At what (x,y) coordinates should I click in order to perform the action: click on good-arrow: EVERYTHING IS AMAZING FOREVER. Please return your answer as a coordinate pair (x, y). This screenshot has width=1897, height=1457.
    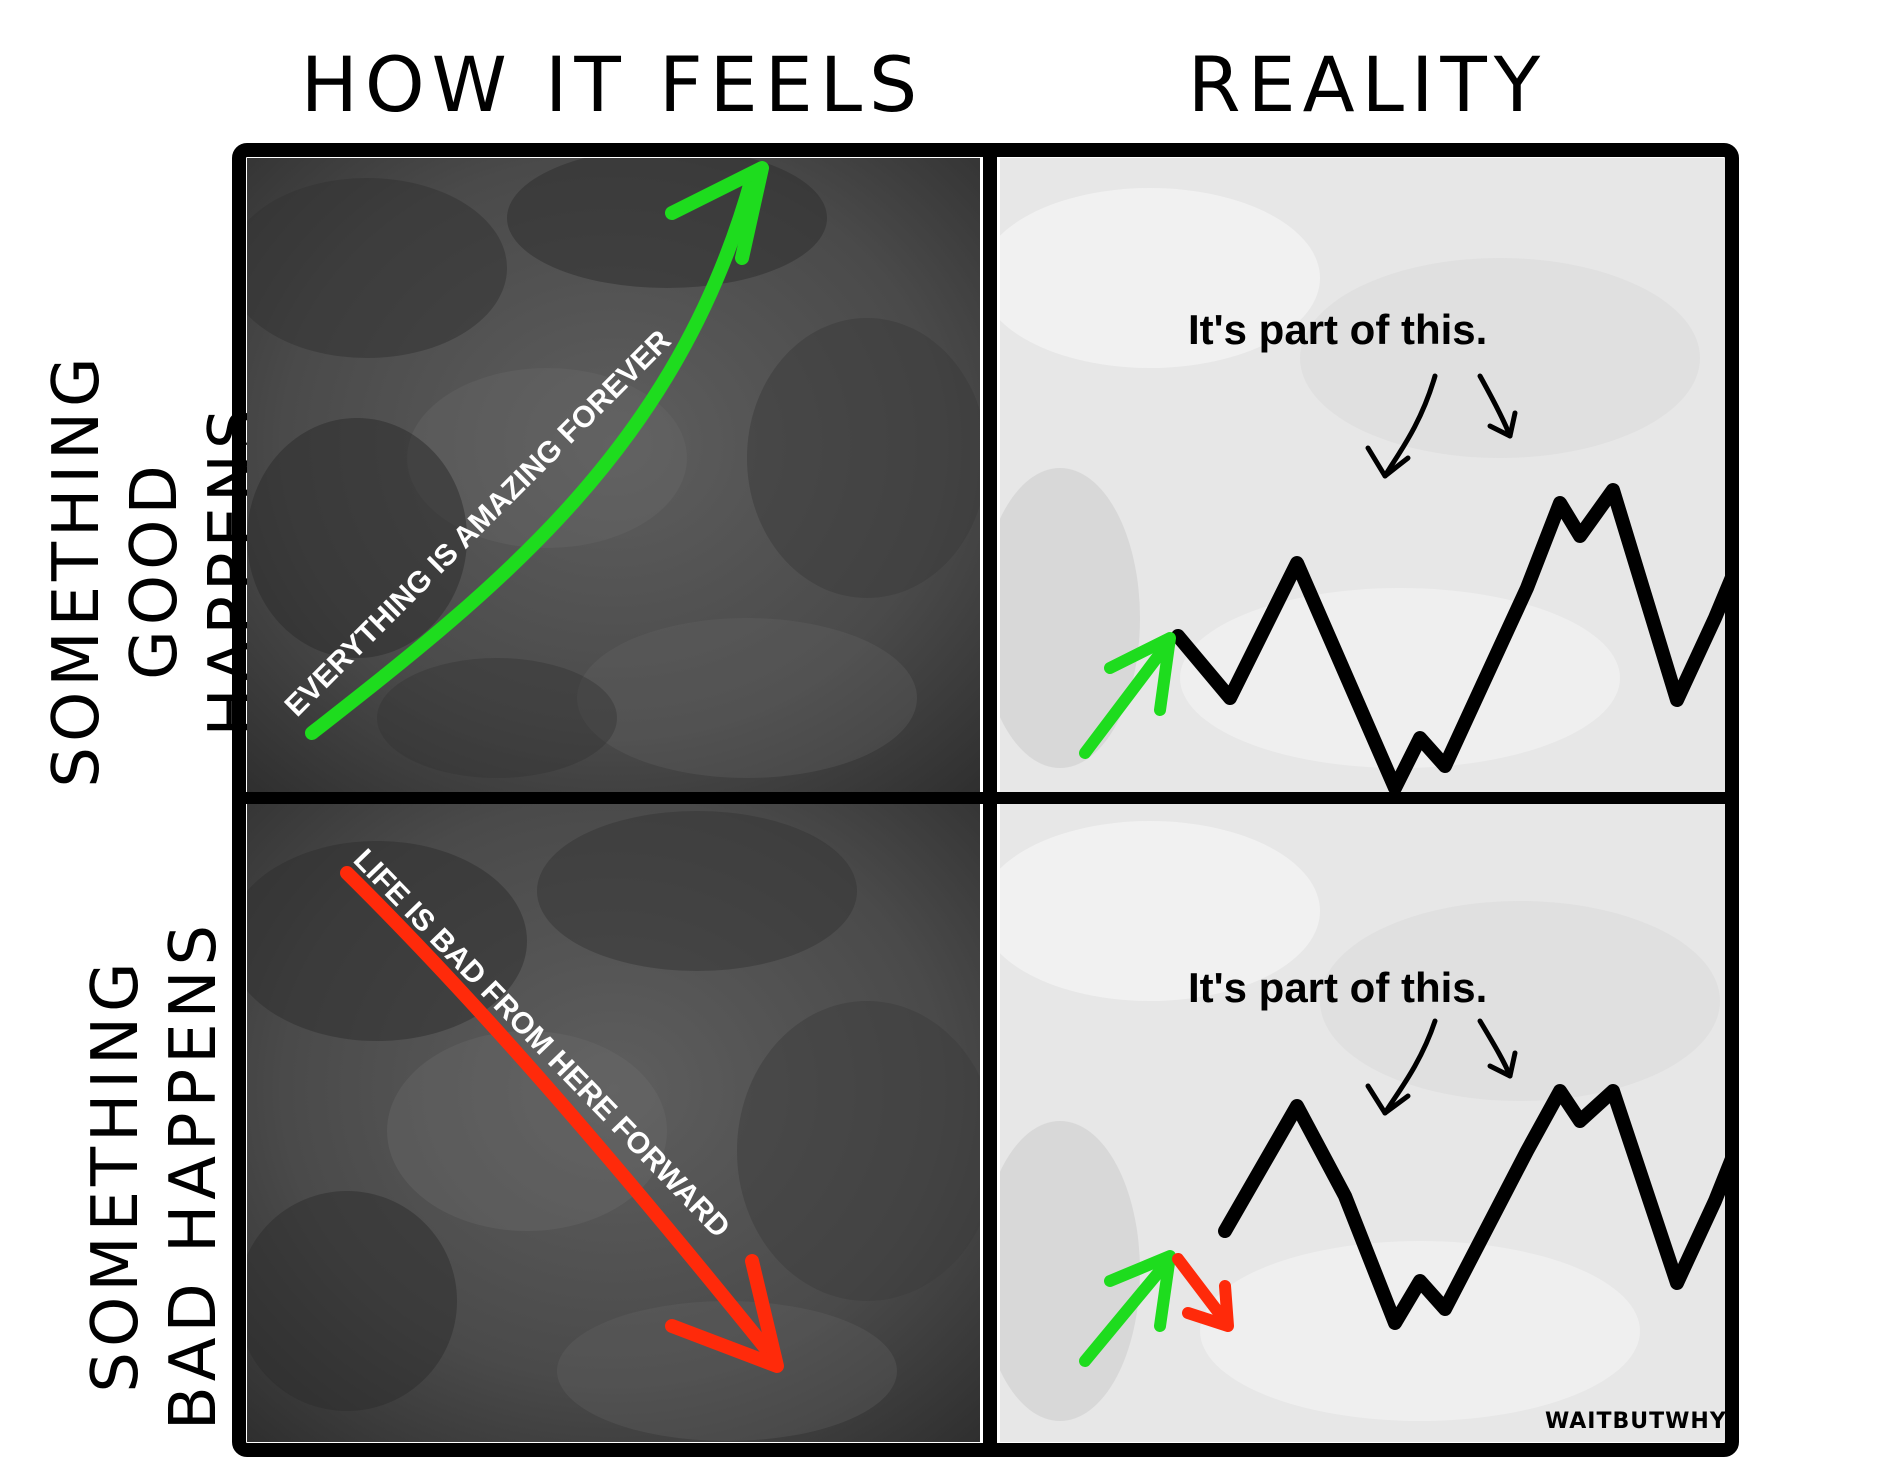
    Looking at the image, I should click on (524, 450).